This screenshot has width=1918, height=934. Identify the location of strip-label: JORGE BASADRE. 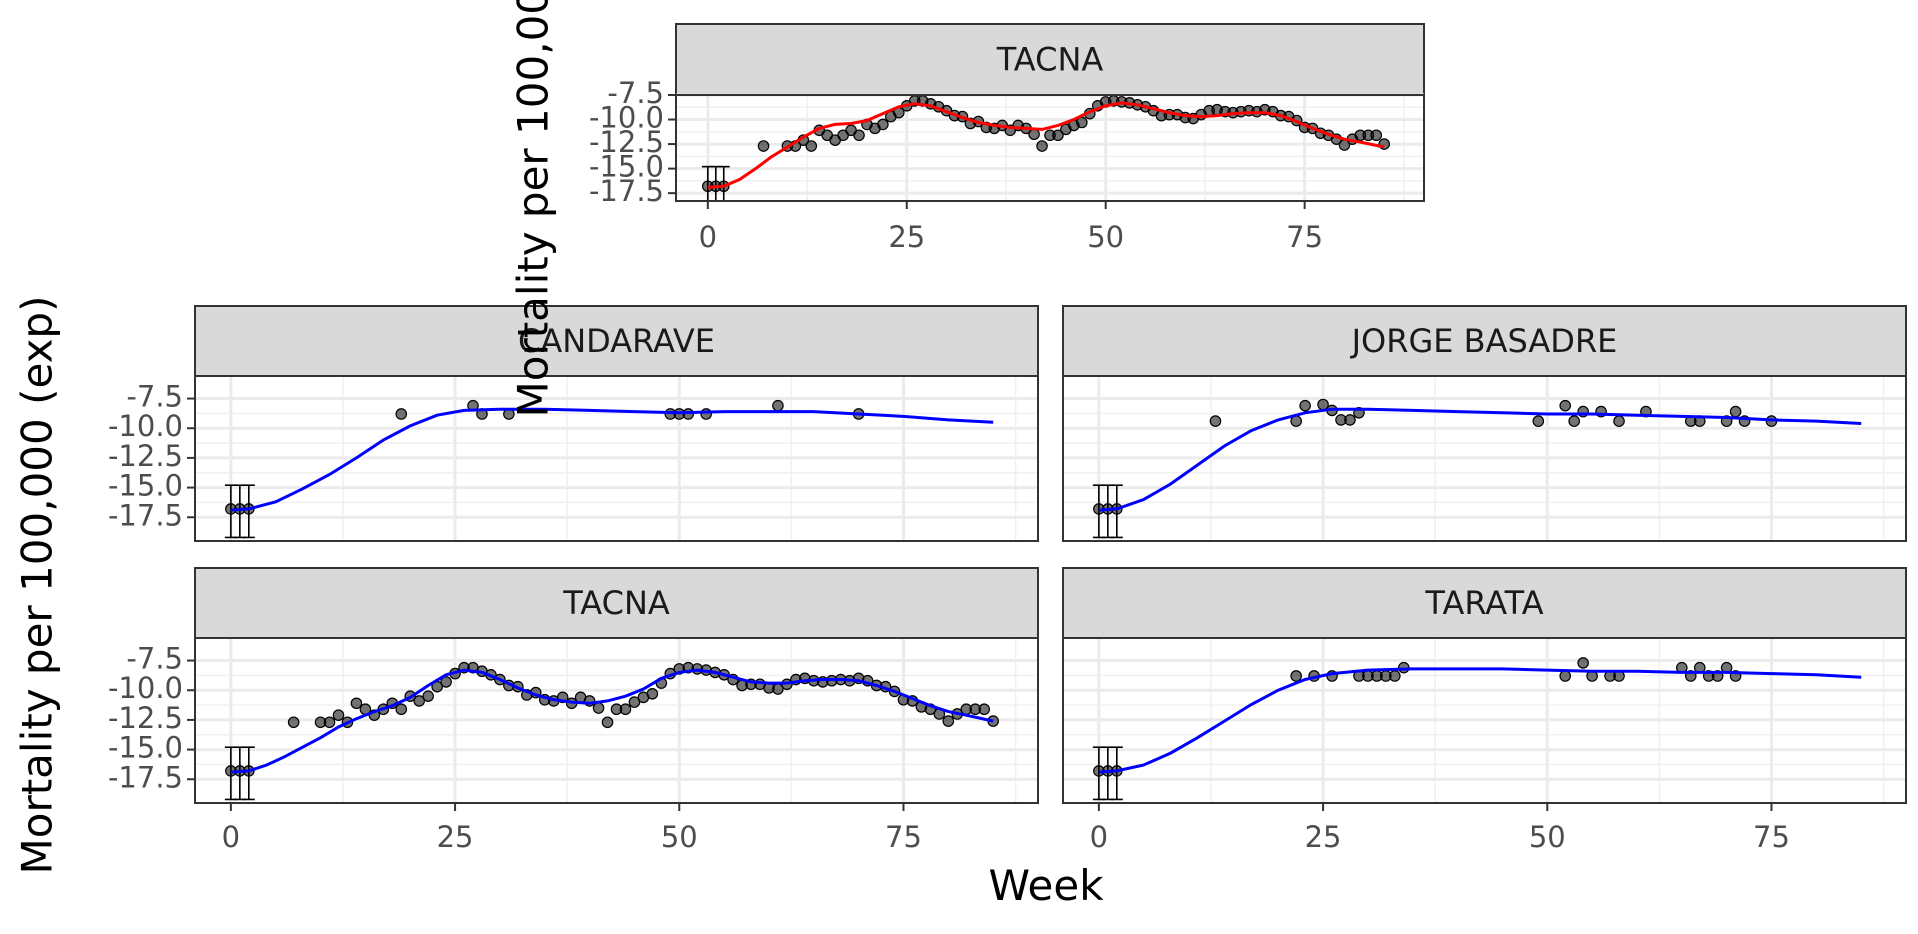
(1484, 341).